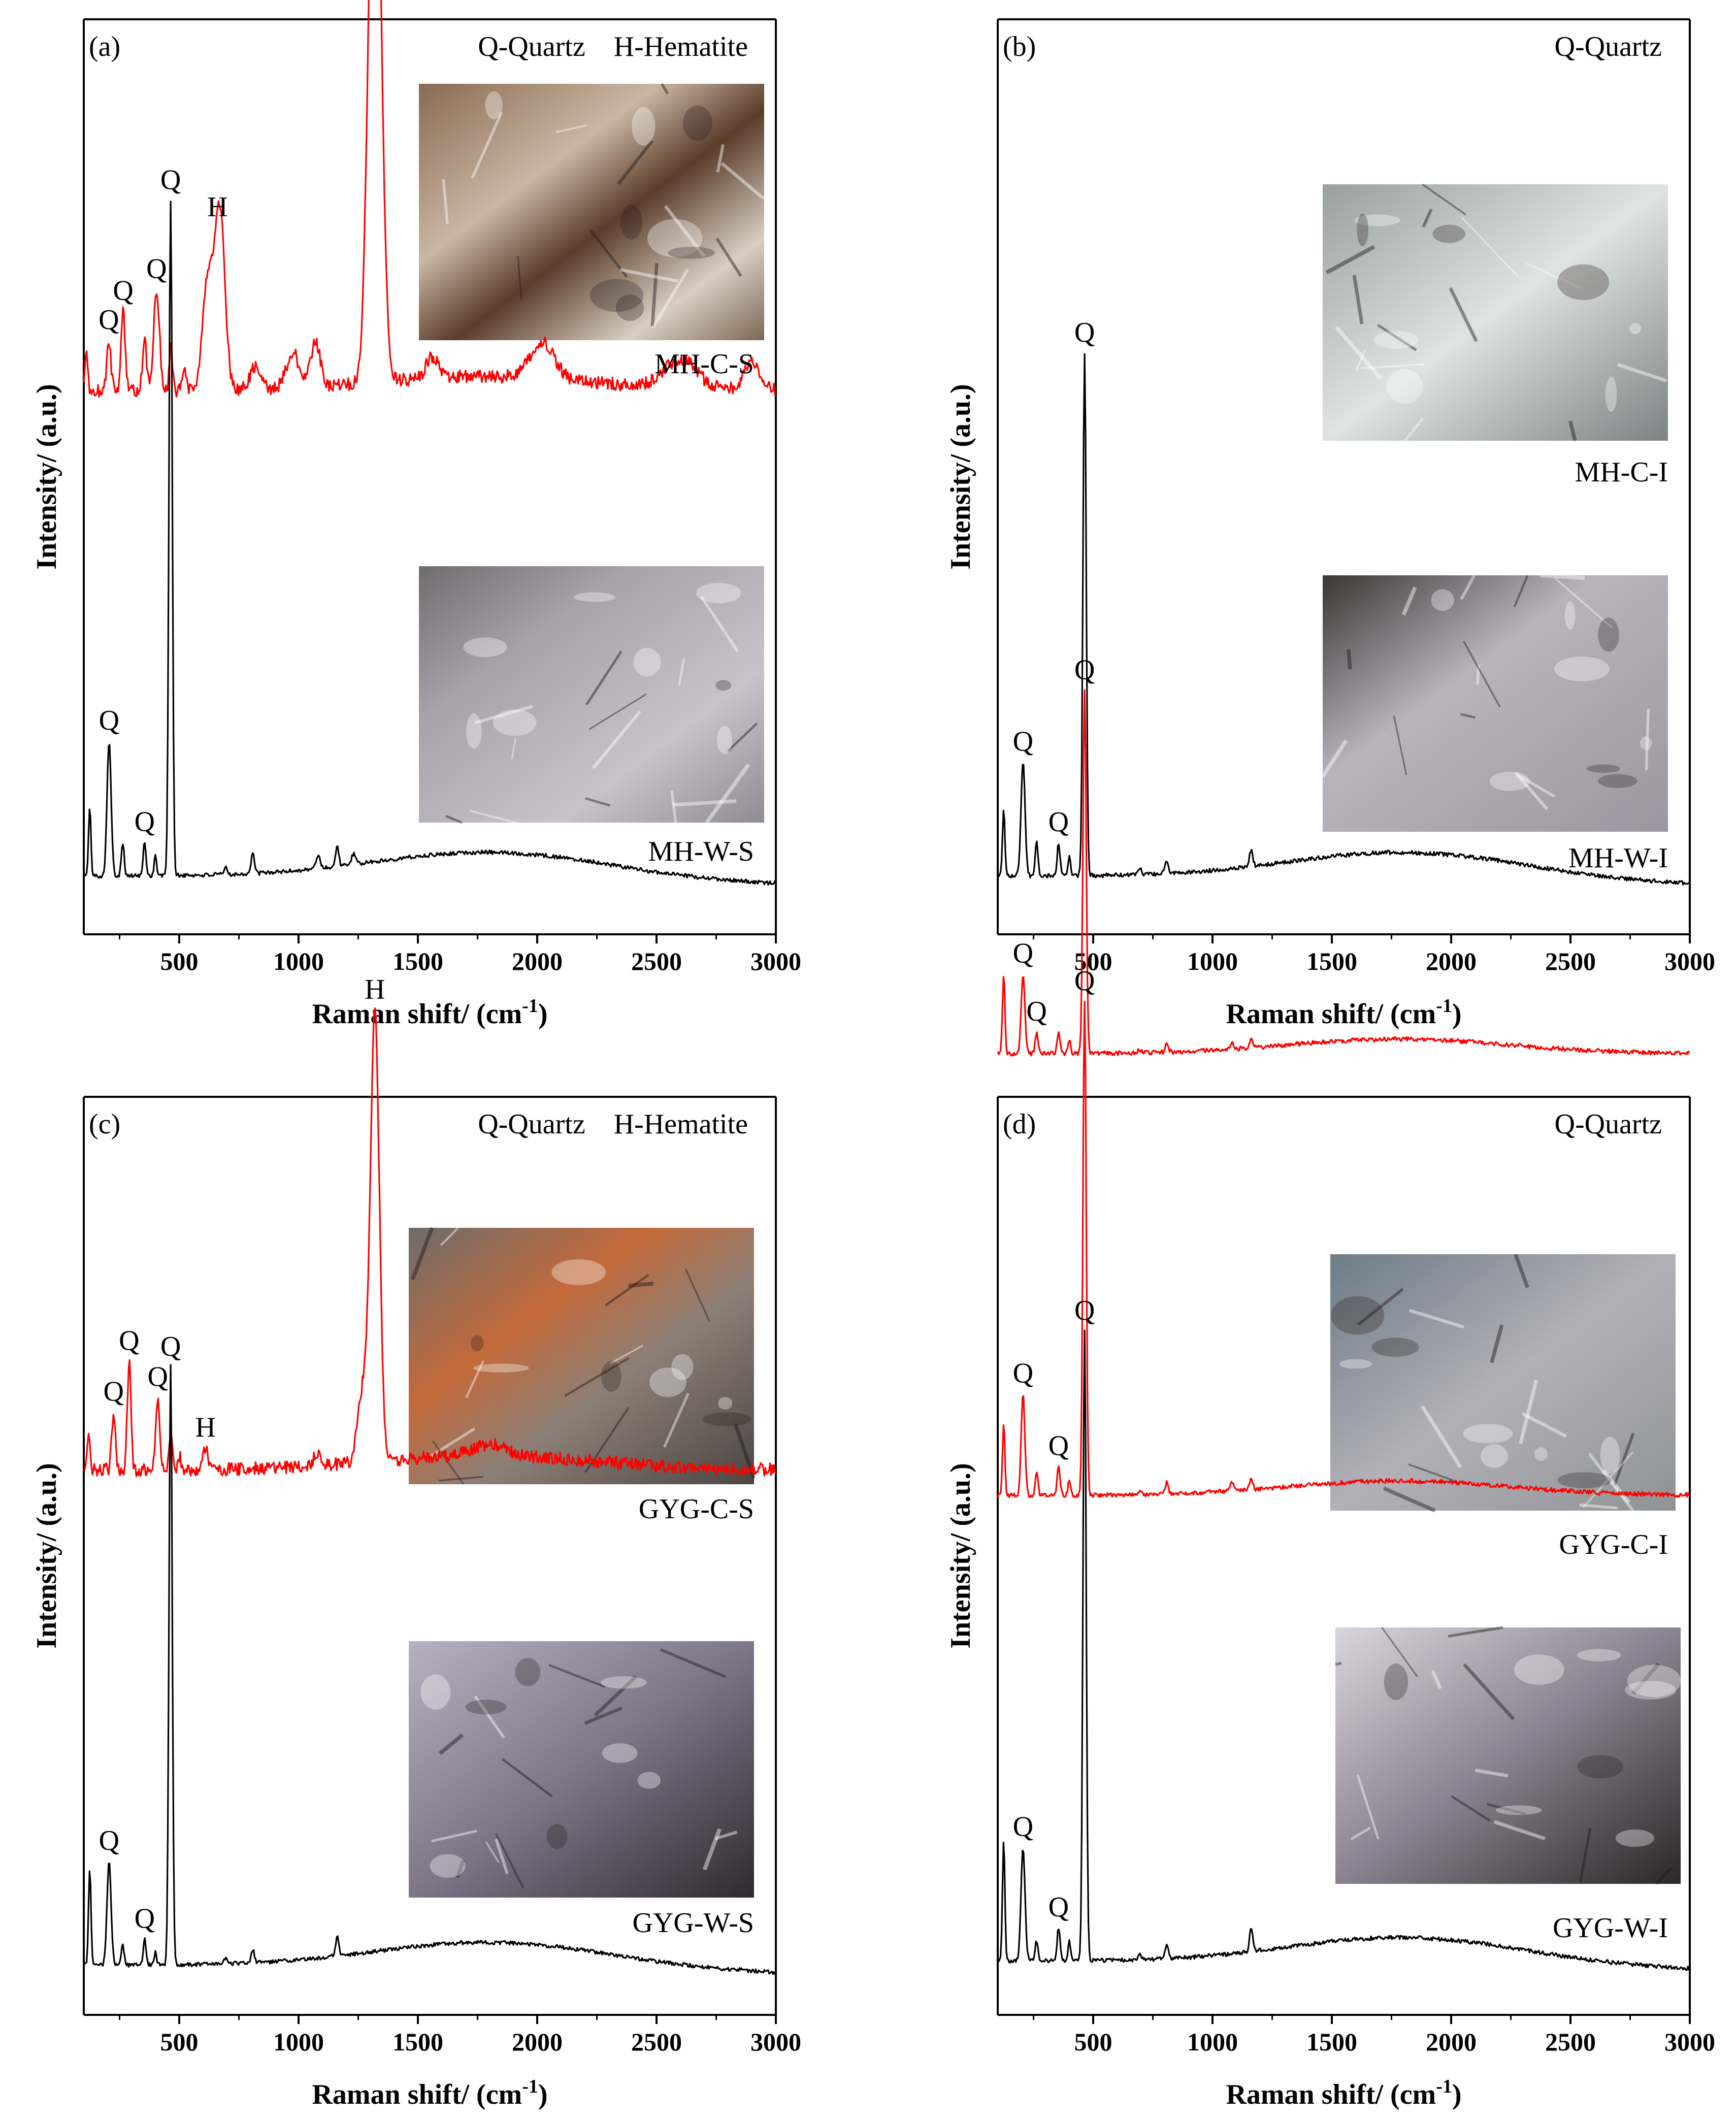  What do you see at coordinates (1019, 46) in the screenshot?
I see `panel-label: (b)` at bounding box center [1019, 46].